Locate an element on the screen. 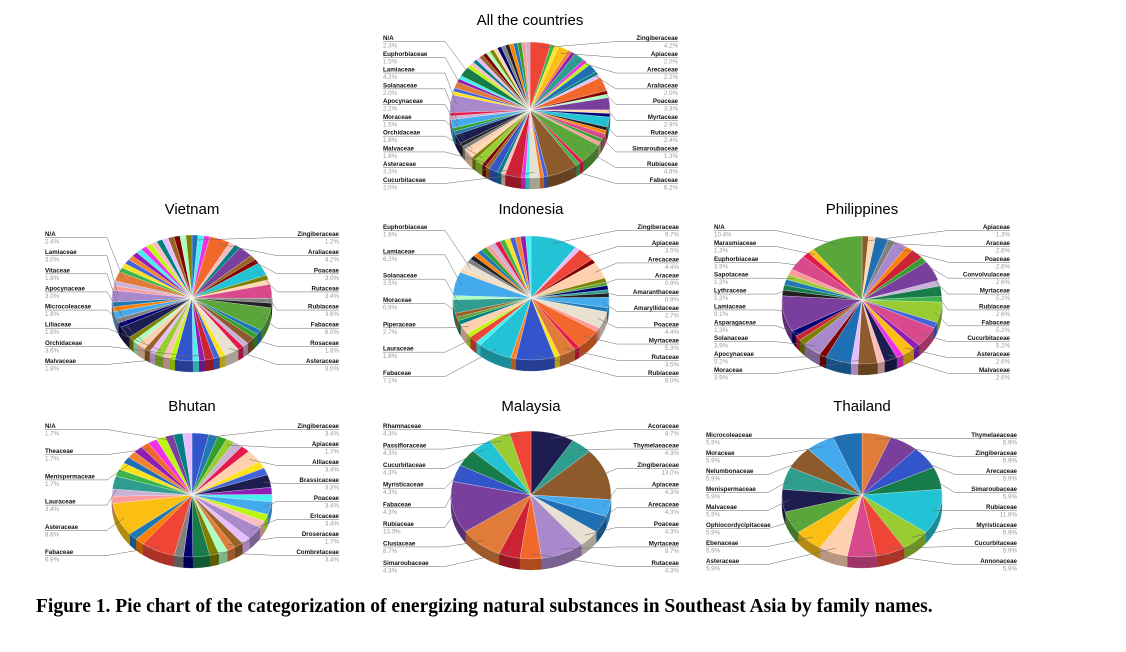  label-percent: 2.4% is located at coordinates (671, 140).